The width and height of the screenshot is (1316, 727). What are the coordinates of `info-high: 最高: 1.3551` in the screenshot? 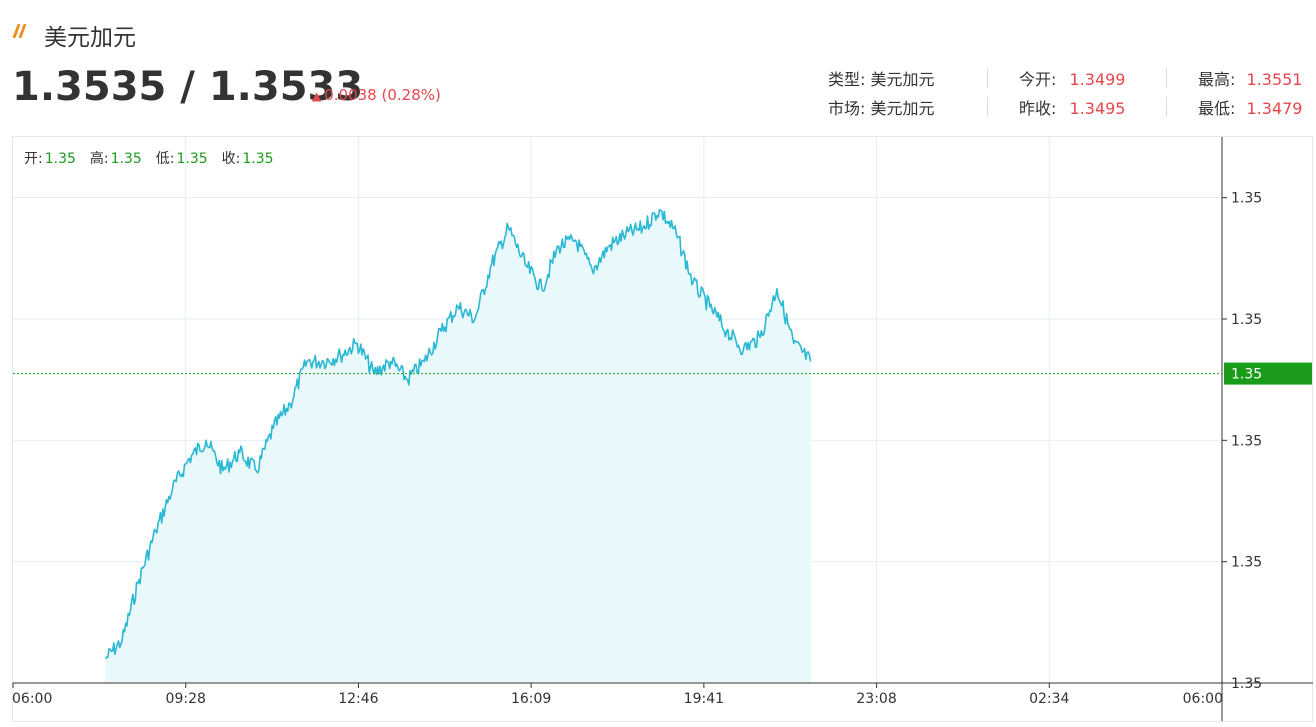 It's located at (1250, 79).